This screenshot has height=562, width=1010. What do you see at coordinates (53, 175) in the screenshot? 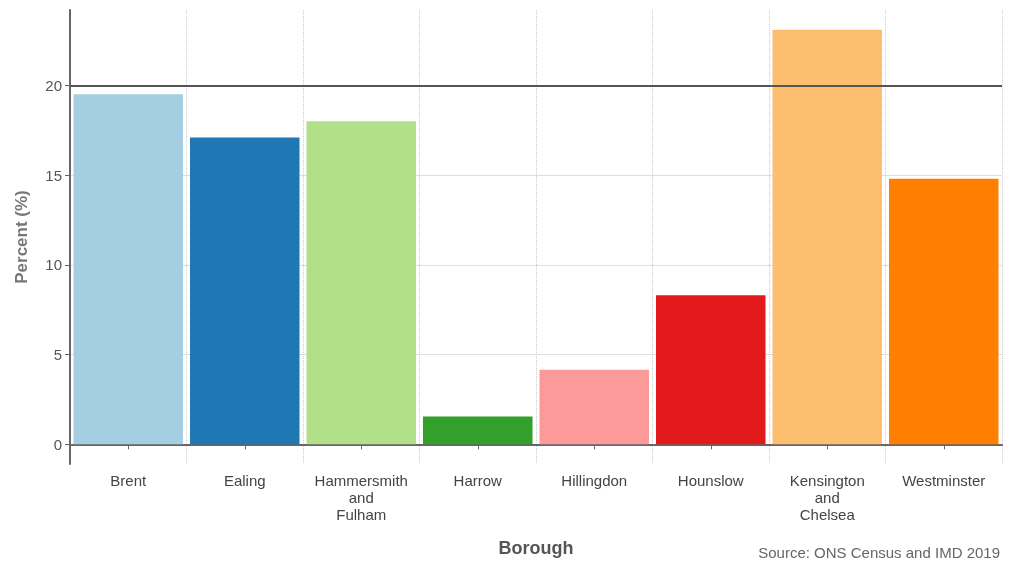
I see `y-tick-label: 15` at bounding box center [53, 175].